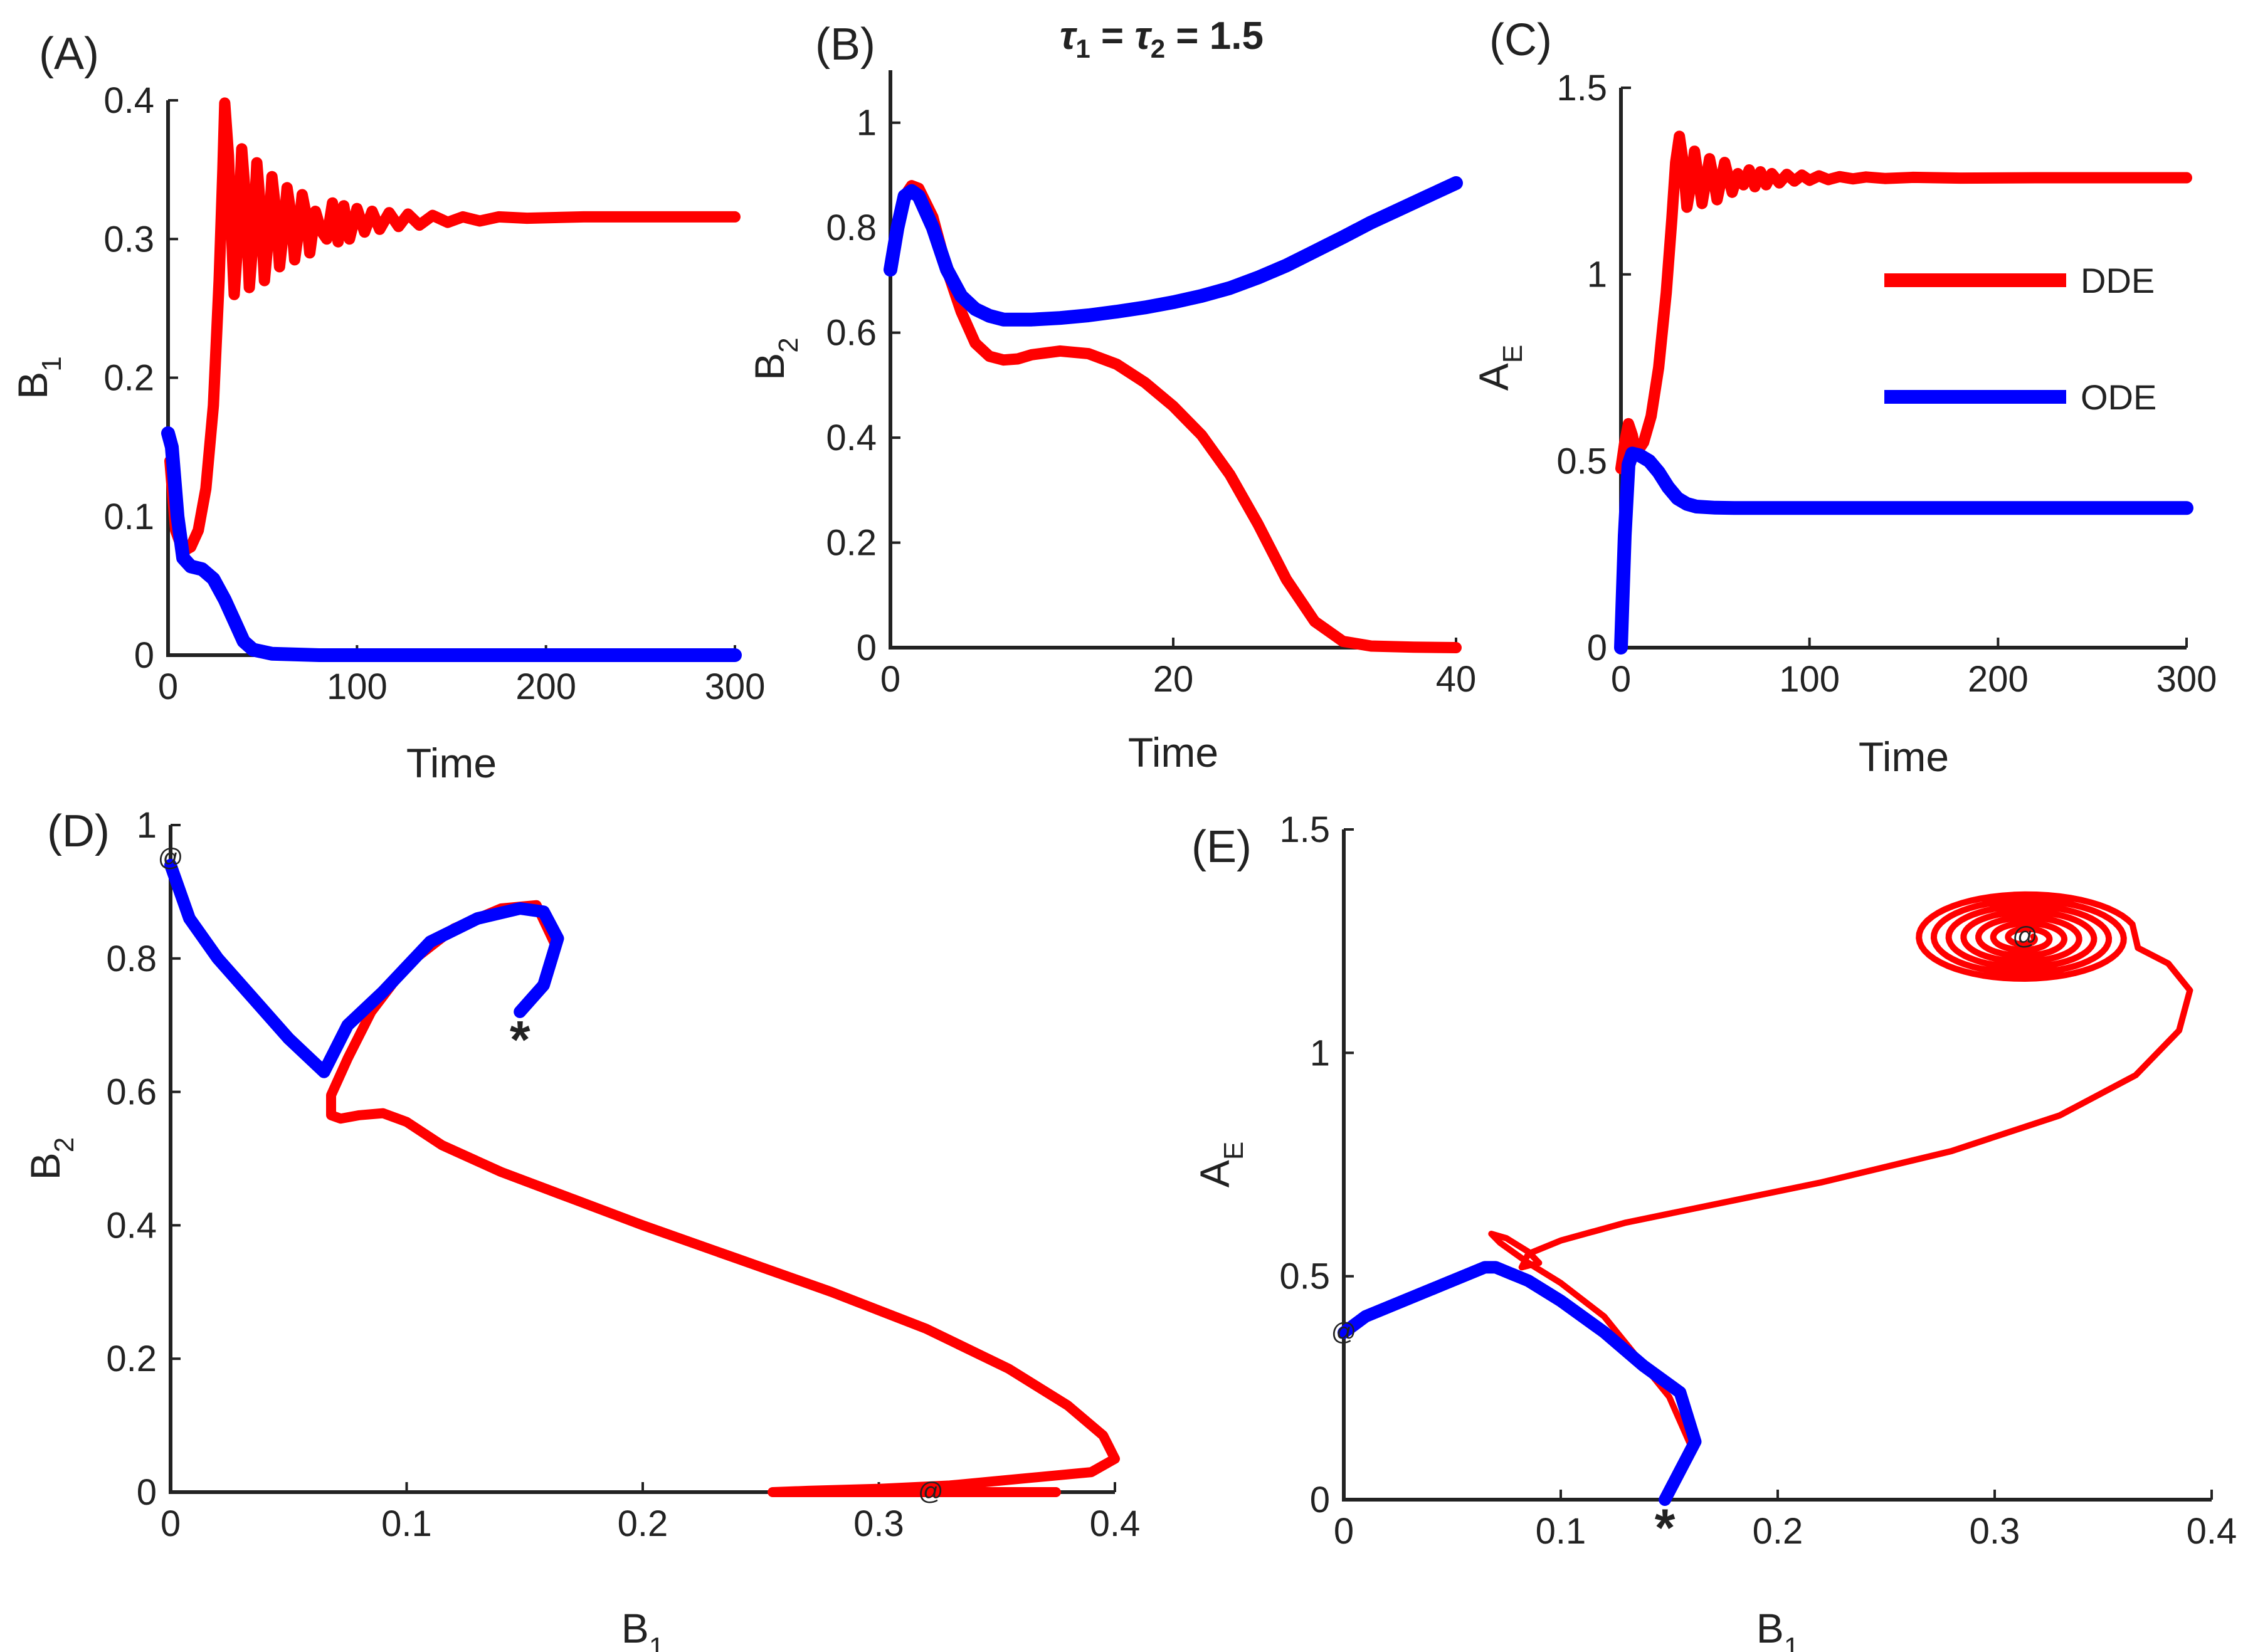  Describe the element at coordinates (69, 54) in the screenshot. I see `panel-label-a: (A)` at that location.